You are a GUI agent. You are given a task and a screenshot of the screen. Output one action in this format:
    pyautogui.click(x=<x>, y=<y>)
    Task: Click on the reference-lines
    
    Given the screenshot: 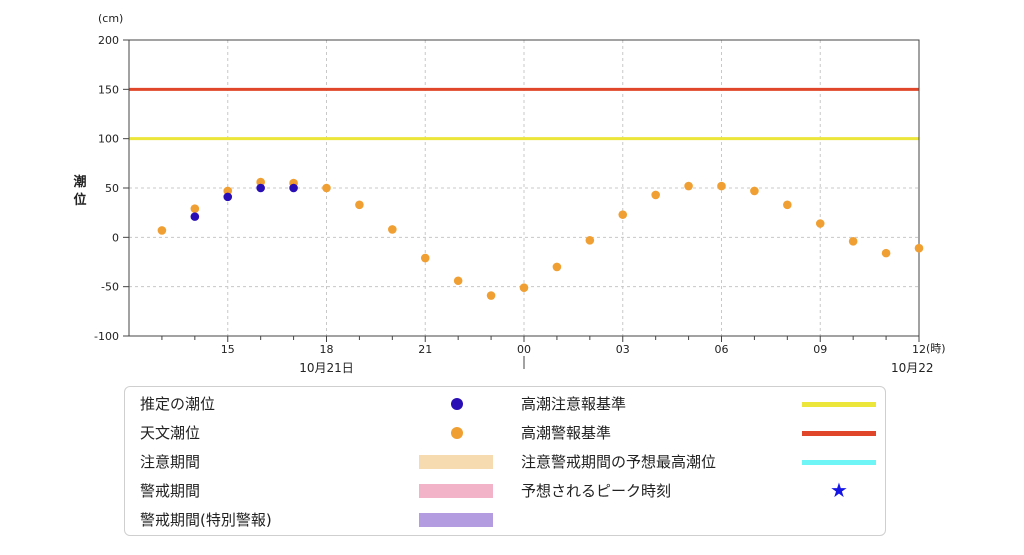 What is the action you would take?
    pyautogui.click(x=524, y=114)
    